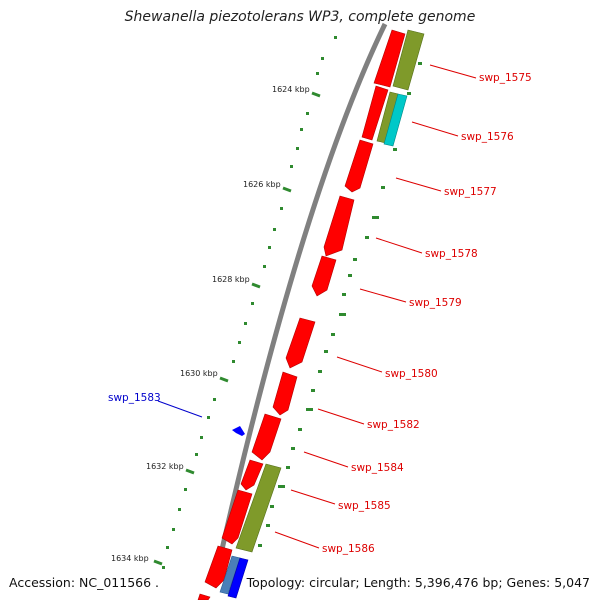 This screenshot has width=600, height=600. Describe the element at coordinates (411, 374) in the screenshot. I see `gene-label-swp-1580: swp_1580` at that location.